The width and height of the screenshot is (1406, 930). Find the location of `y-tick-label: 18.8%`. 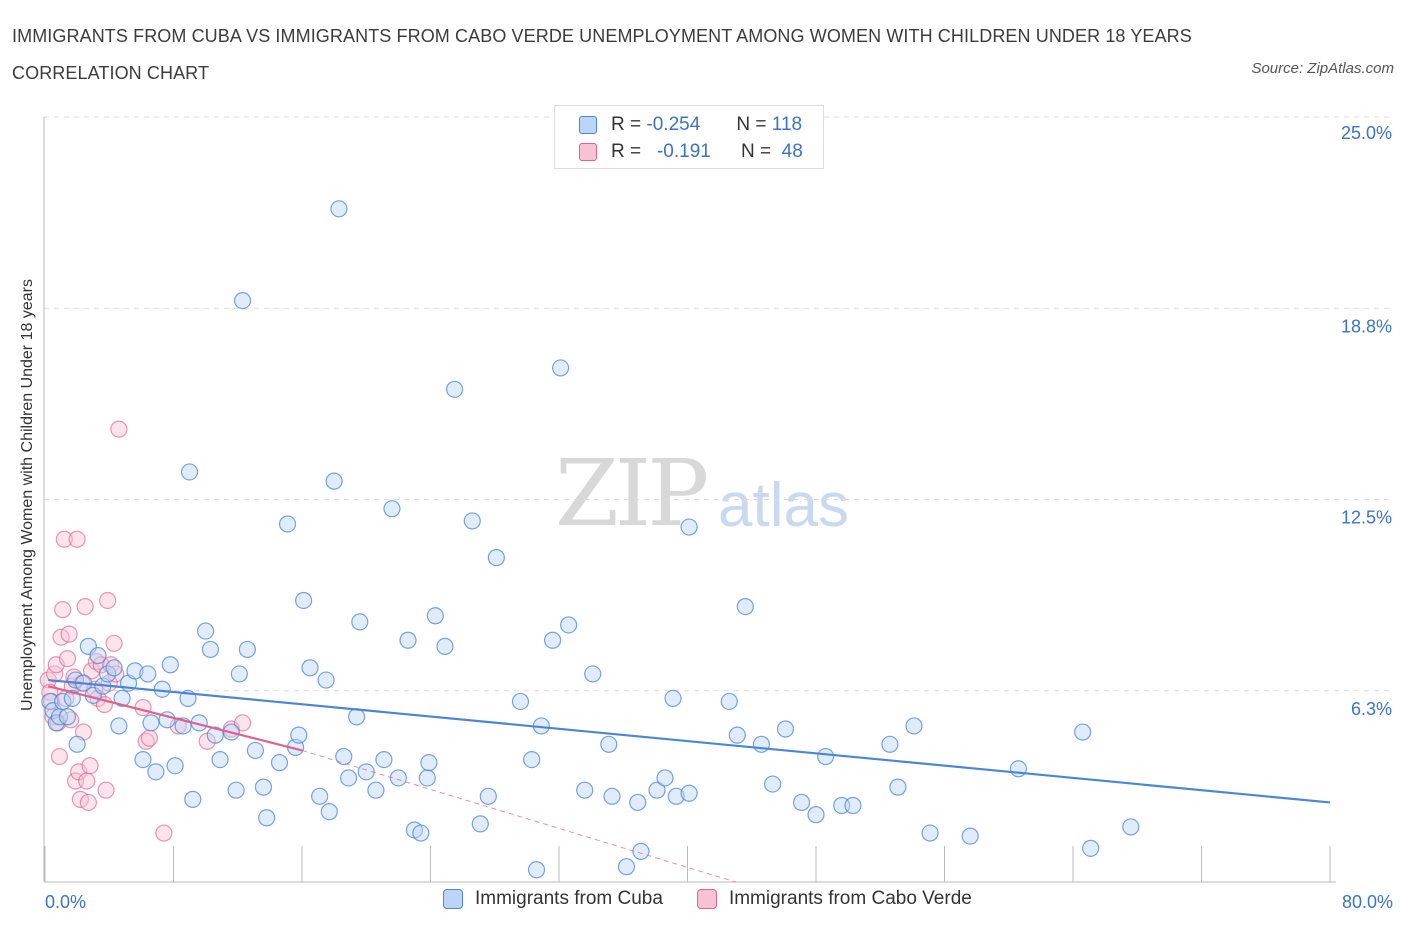

y-tick-label: 18.8% is located at coordinates (1366, 326).